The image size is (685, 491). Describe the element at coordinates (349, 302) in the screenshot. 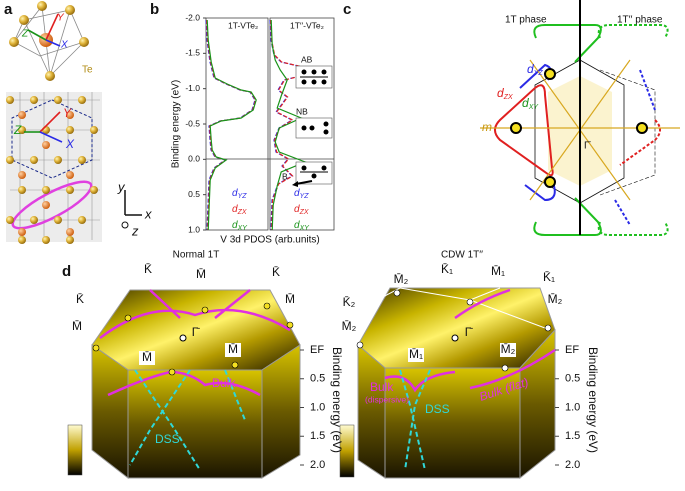

I see `k-point-label: K̄₂` at that location.